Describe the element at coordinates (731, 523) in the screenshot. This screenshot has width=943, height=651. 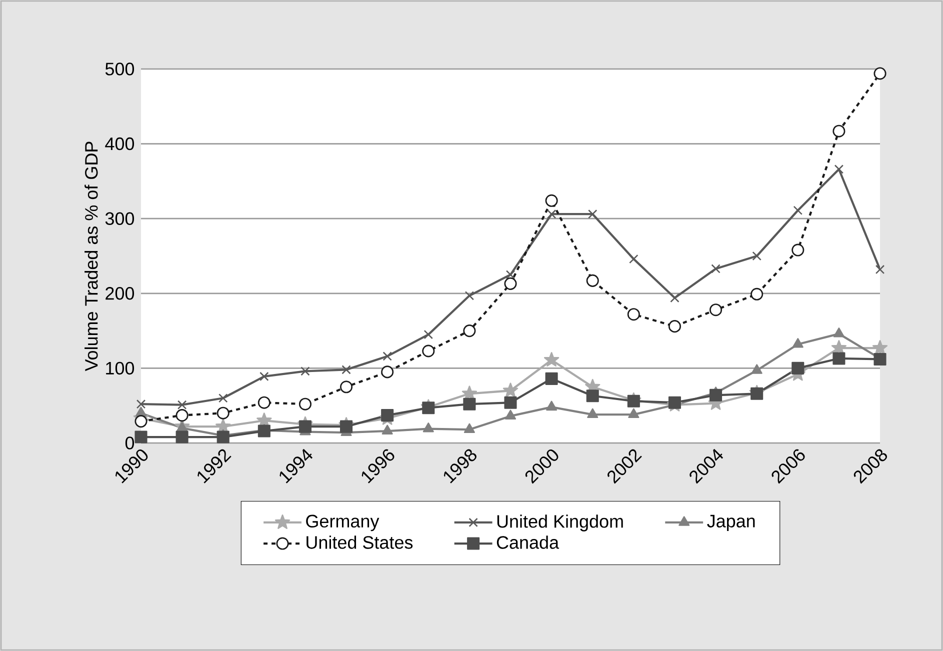
I see `legend-label: Japan` at that location.